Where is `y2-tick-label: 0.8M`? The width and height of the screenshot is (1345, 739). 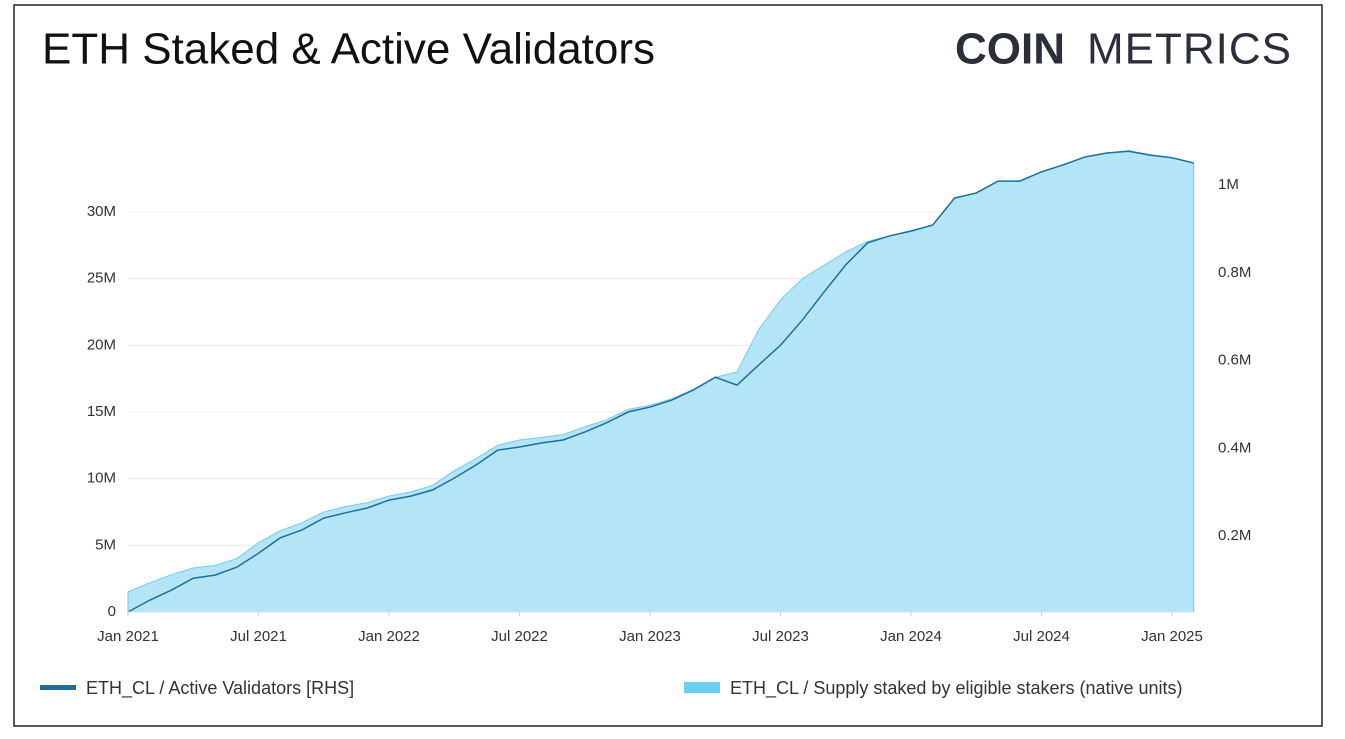 y2-tick-label: 0.8M is located at coordinates (1234, 272).